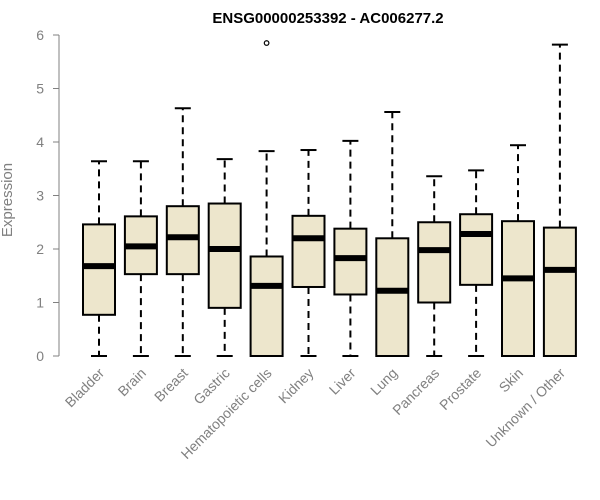  I want to click on category-label: Liver, so click(342, 381).